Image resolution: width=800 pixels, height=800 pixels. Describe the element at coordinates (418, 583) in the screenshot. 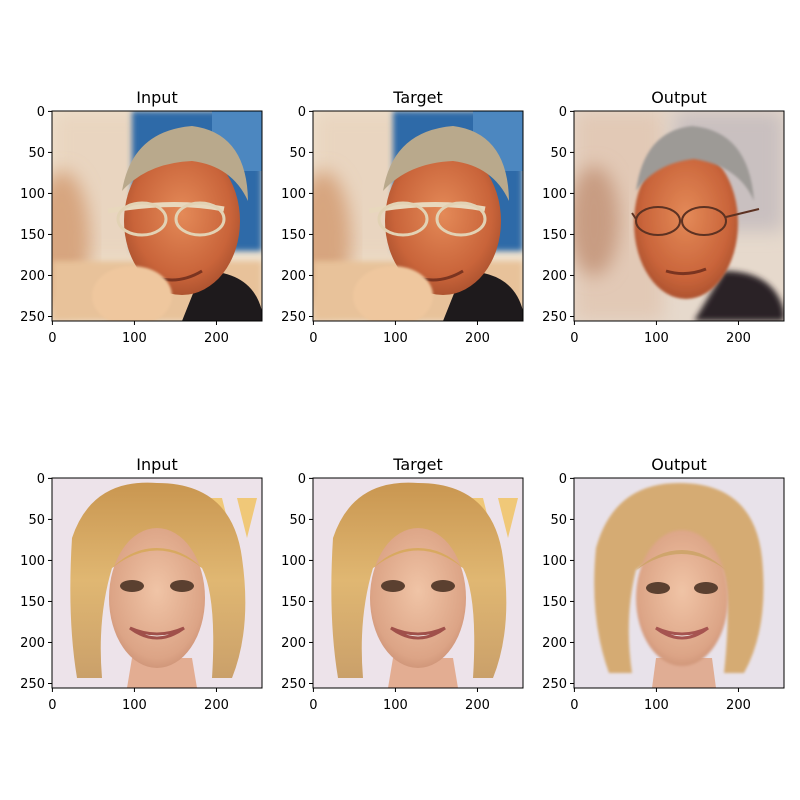

I see `woman-image-target` at that location.